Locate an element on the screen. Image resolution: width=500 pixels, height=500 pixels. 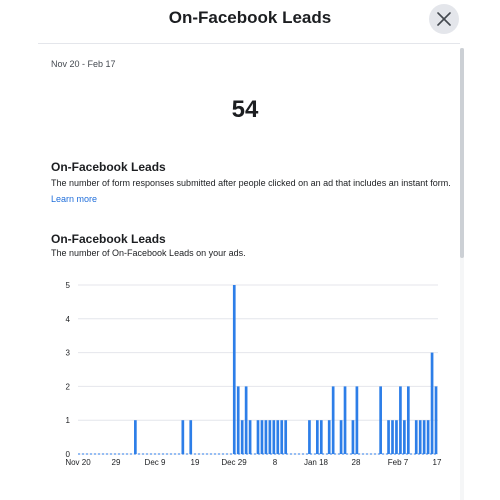
y-tick-label: 0 is located at coordinates (68, 454).